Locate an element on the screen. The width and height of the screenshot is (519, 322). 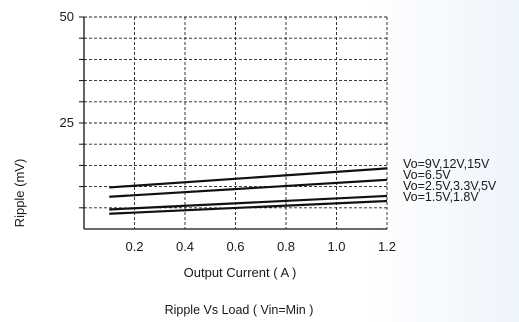
y-axis-label: Ripple (mV) is located at coordinates (19, 193).